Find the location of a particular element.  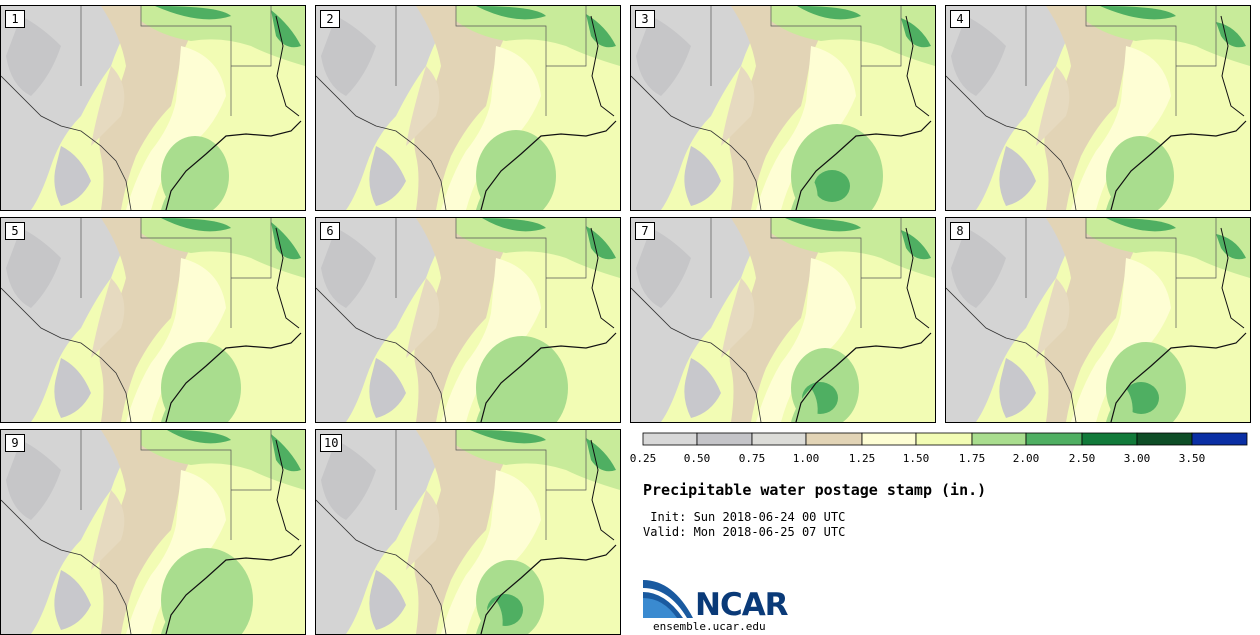

ncar-logo-text: NCAR is located at coordinates (742, 605).